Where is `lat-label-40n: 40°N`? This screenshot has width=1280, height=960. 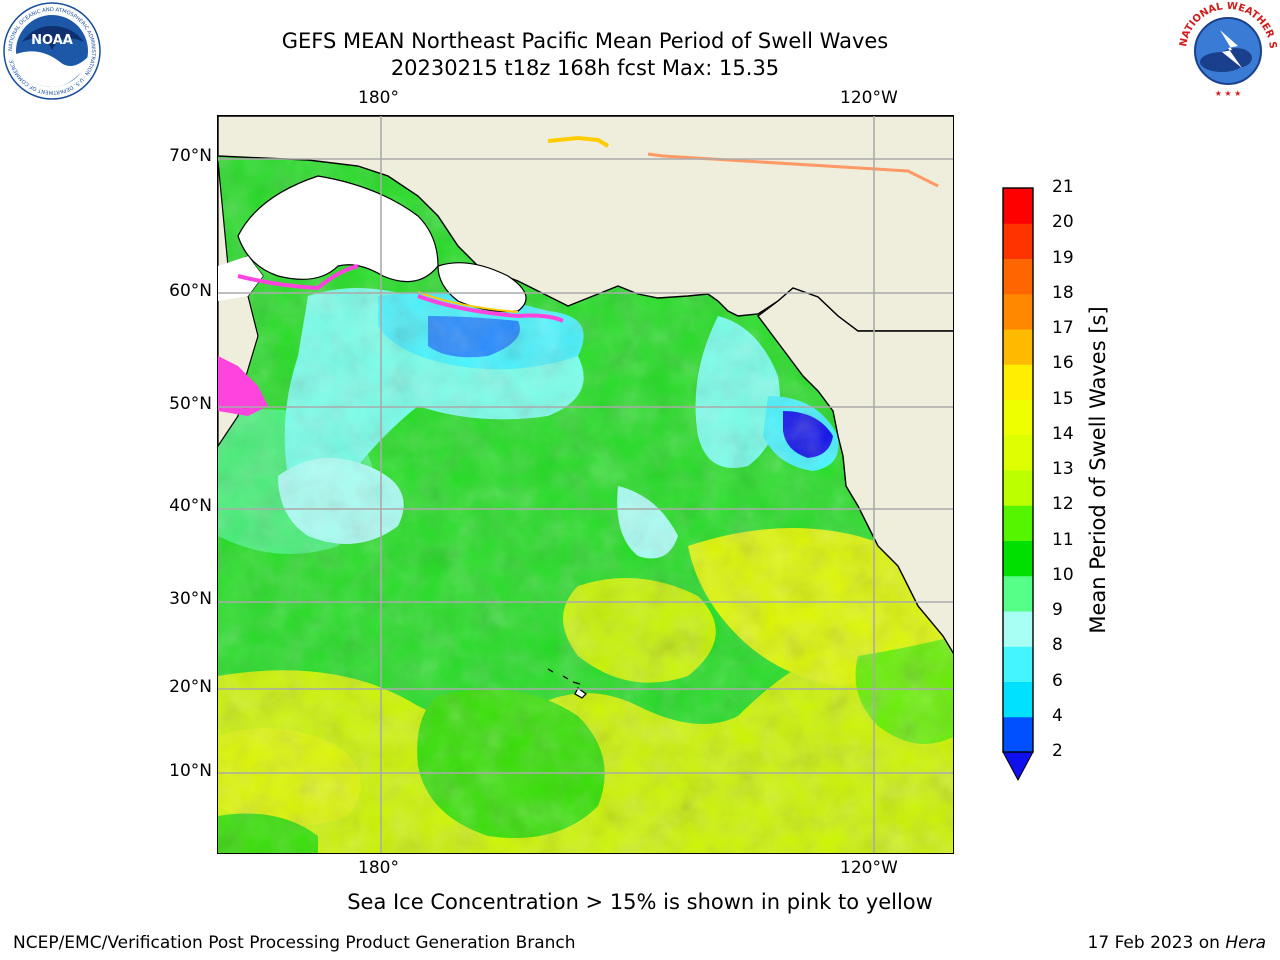
lat-label-40n: 40°N is located at coordinates (190, 506).